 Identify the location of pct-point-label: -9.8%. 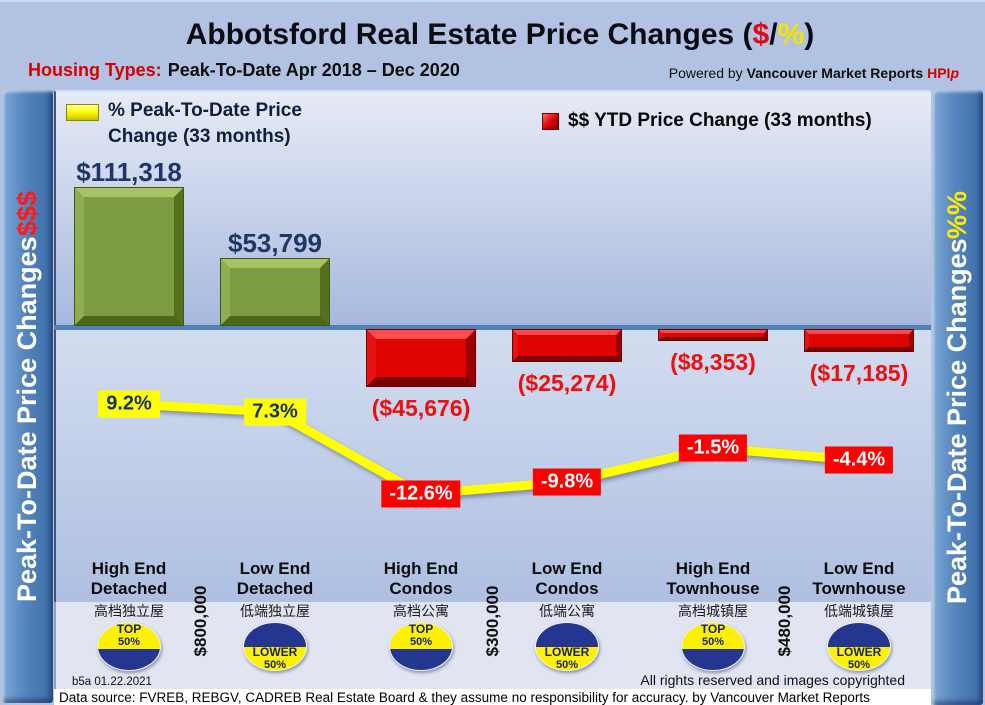
(567, 482).